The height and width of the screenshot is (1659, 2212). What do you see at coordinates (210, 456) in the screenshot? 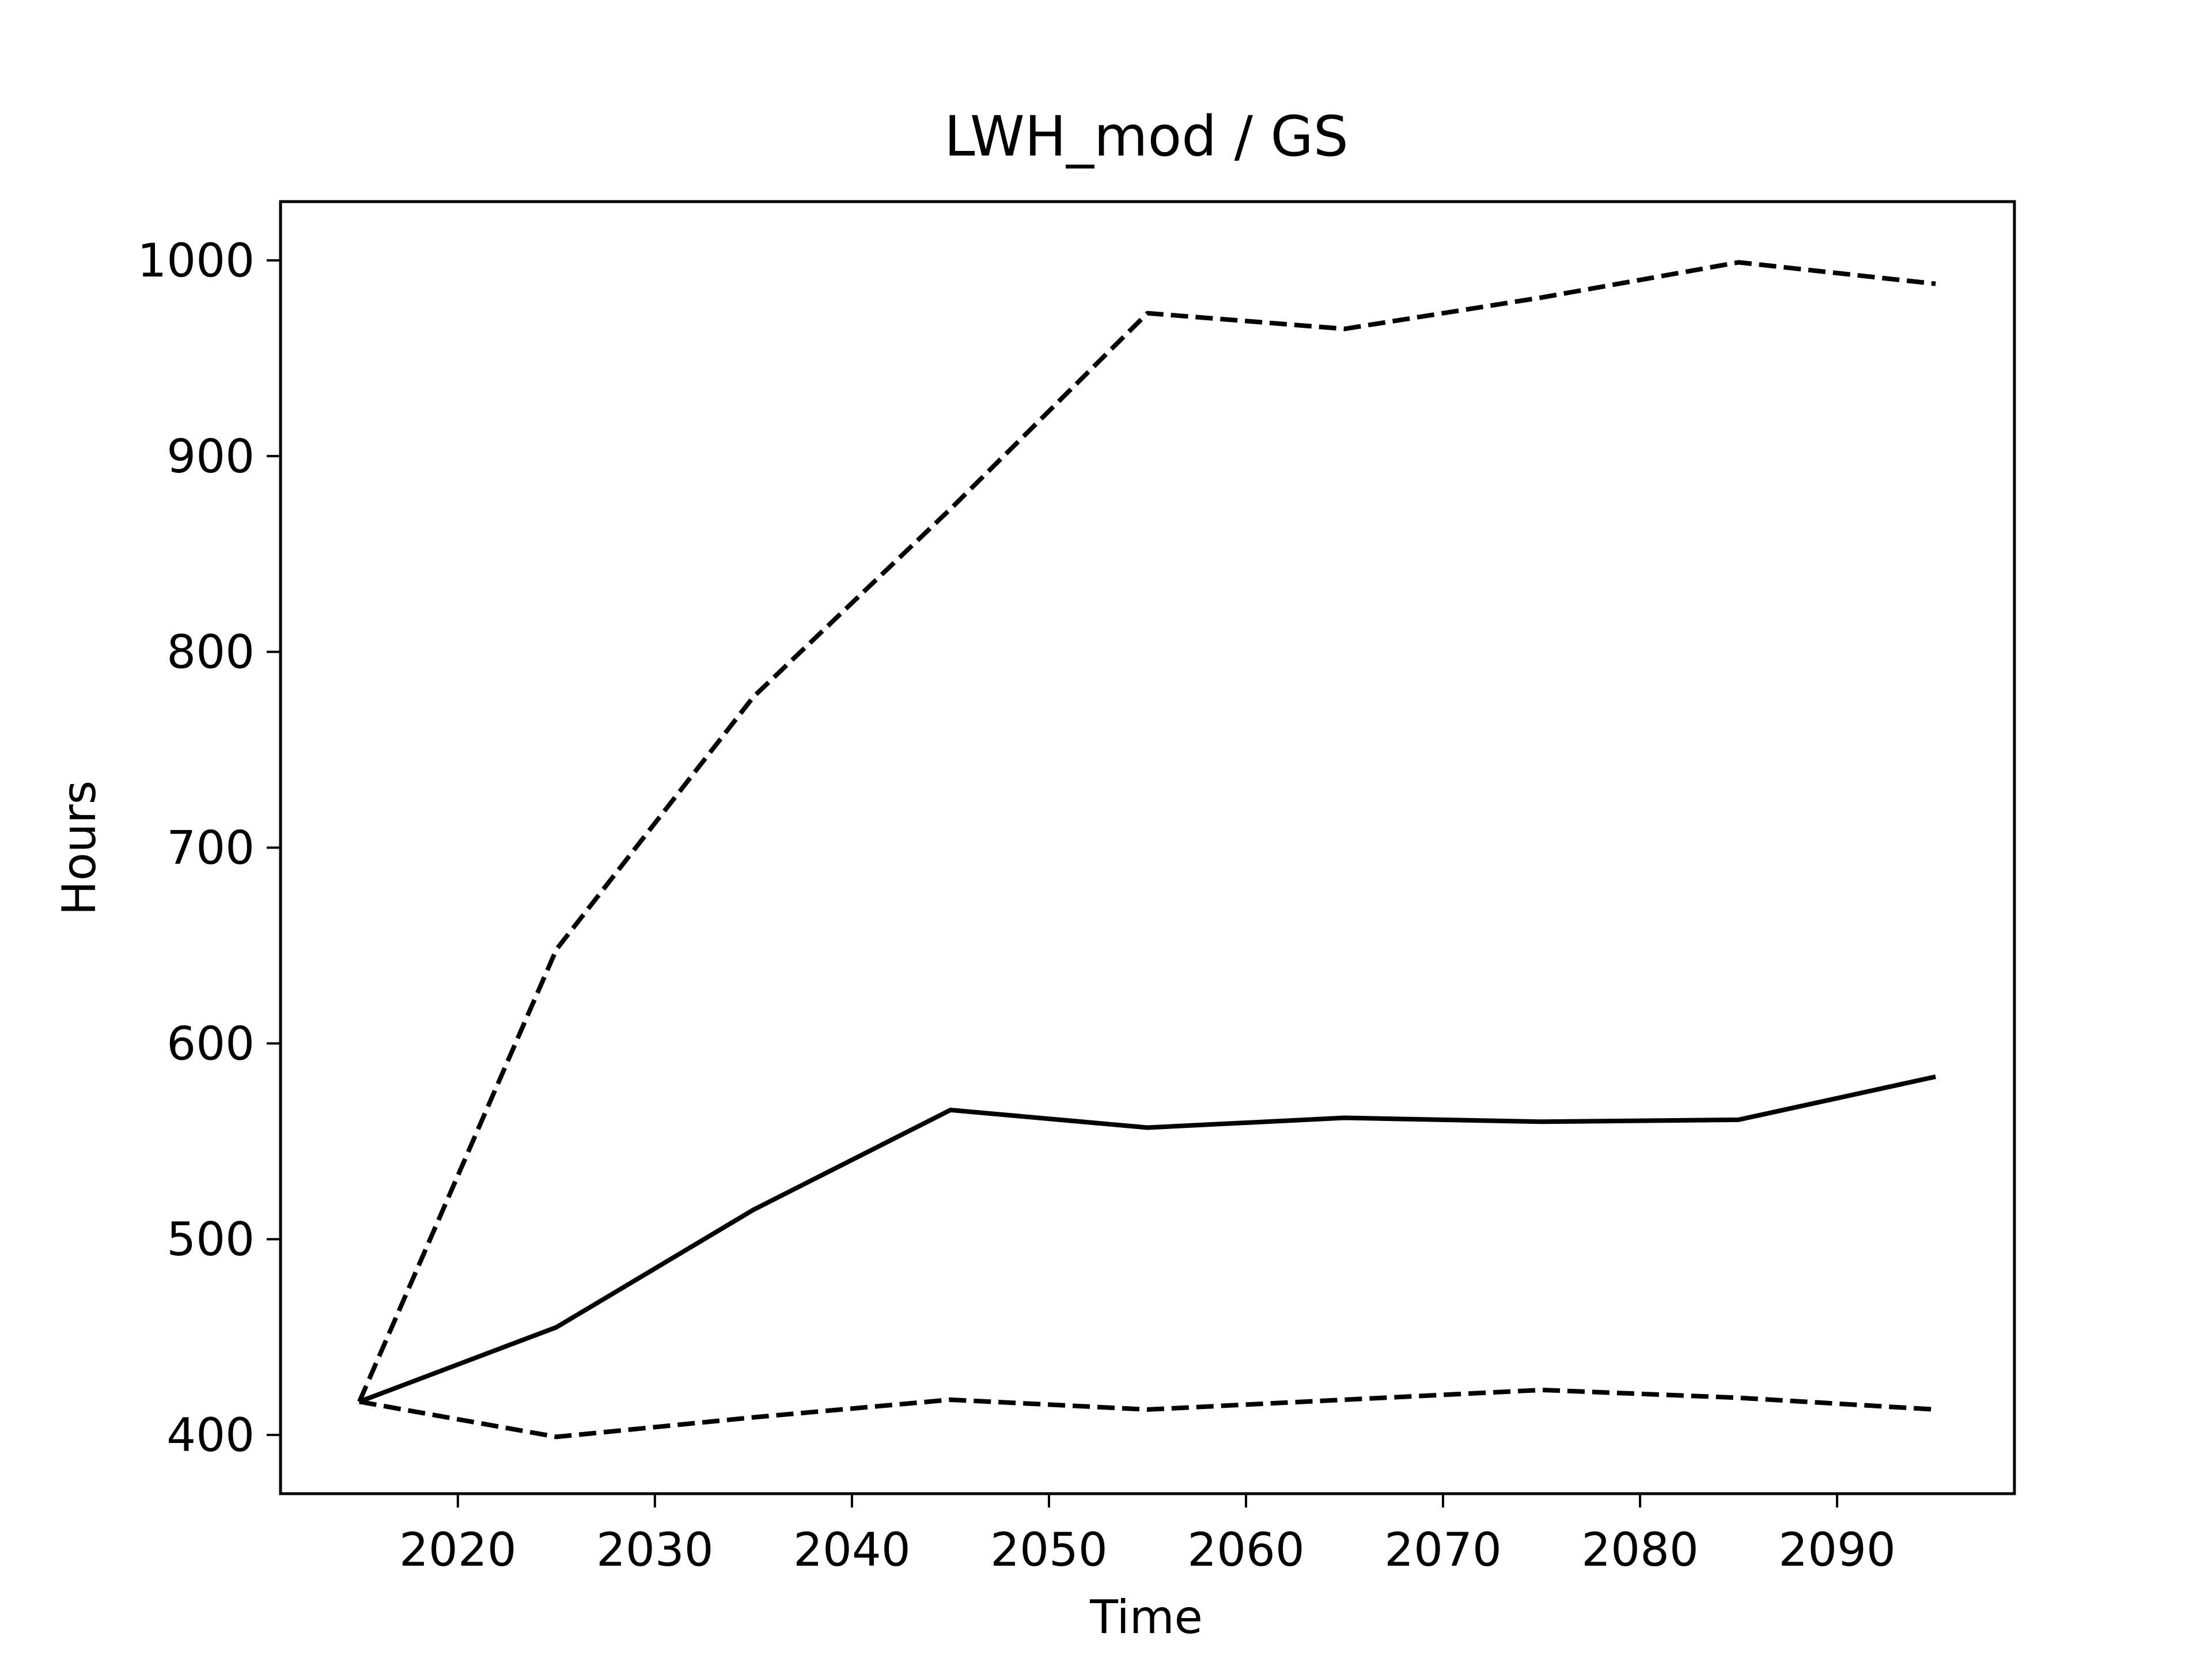
I see `y-tick-label-900: 900` at bounding box center [210, 456].